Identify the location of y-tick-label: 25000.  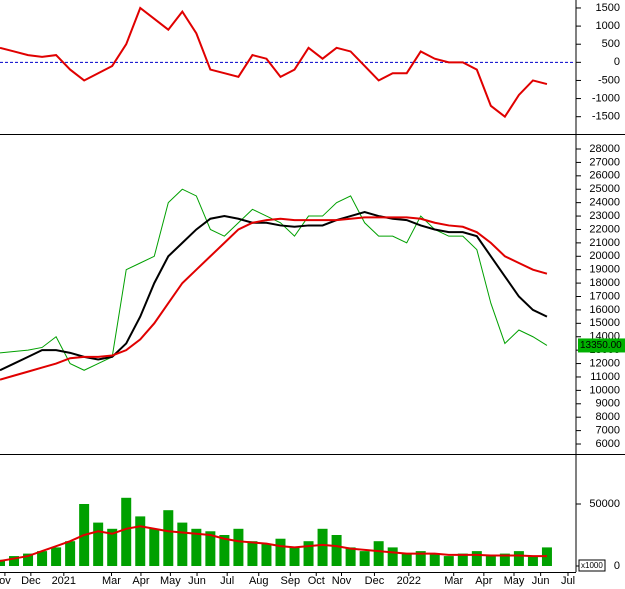
(604, 189).